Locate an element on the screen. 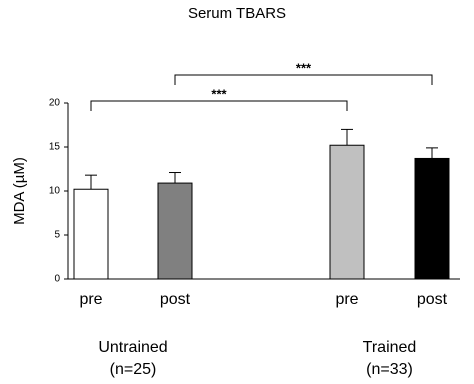  y-tick-label: 20 is located at coordinates (55, 103).